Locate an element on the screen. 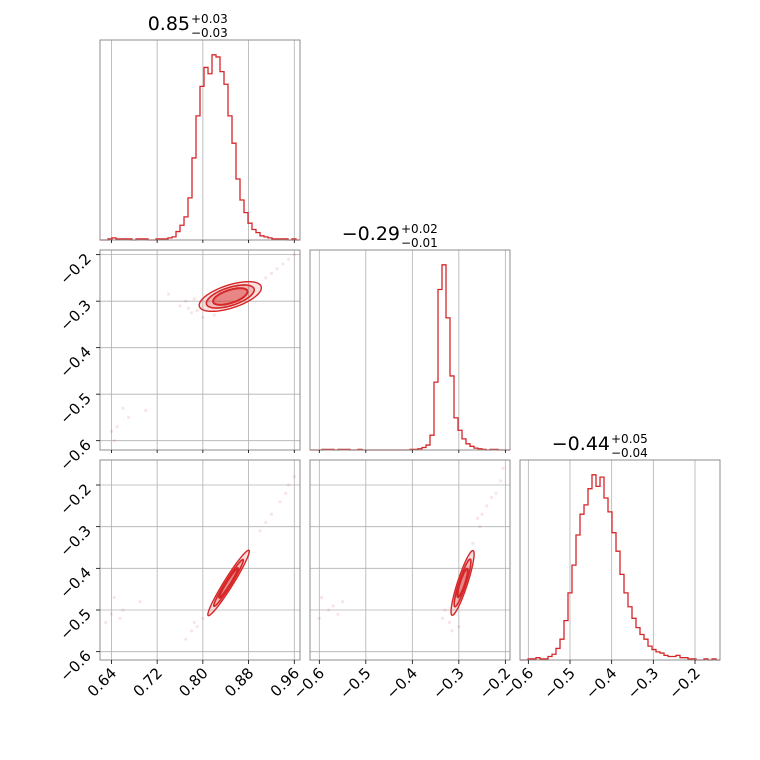  title-plus-error-3: +0.05 is located at coordinates (629, 439).